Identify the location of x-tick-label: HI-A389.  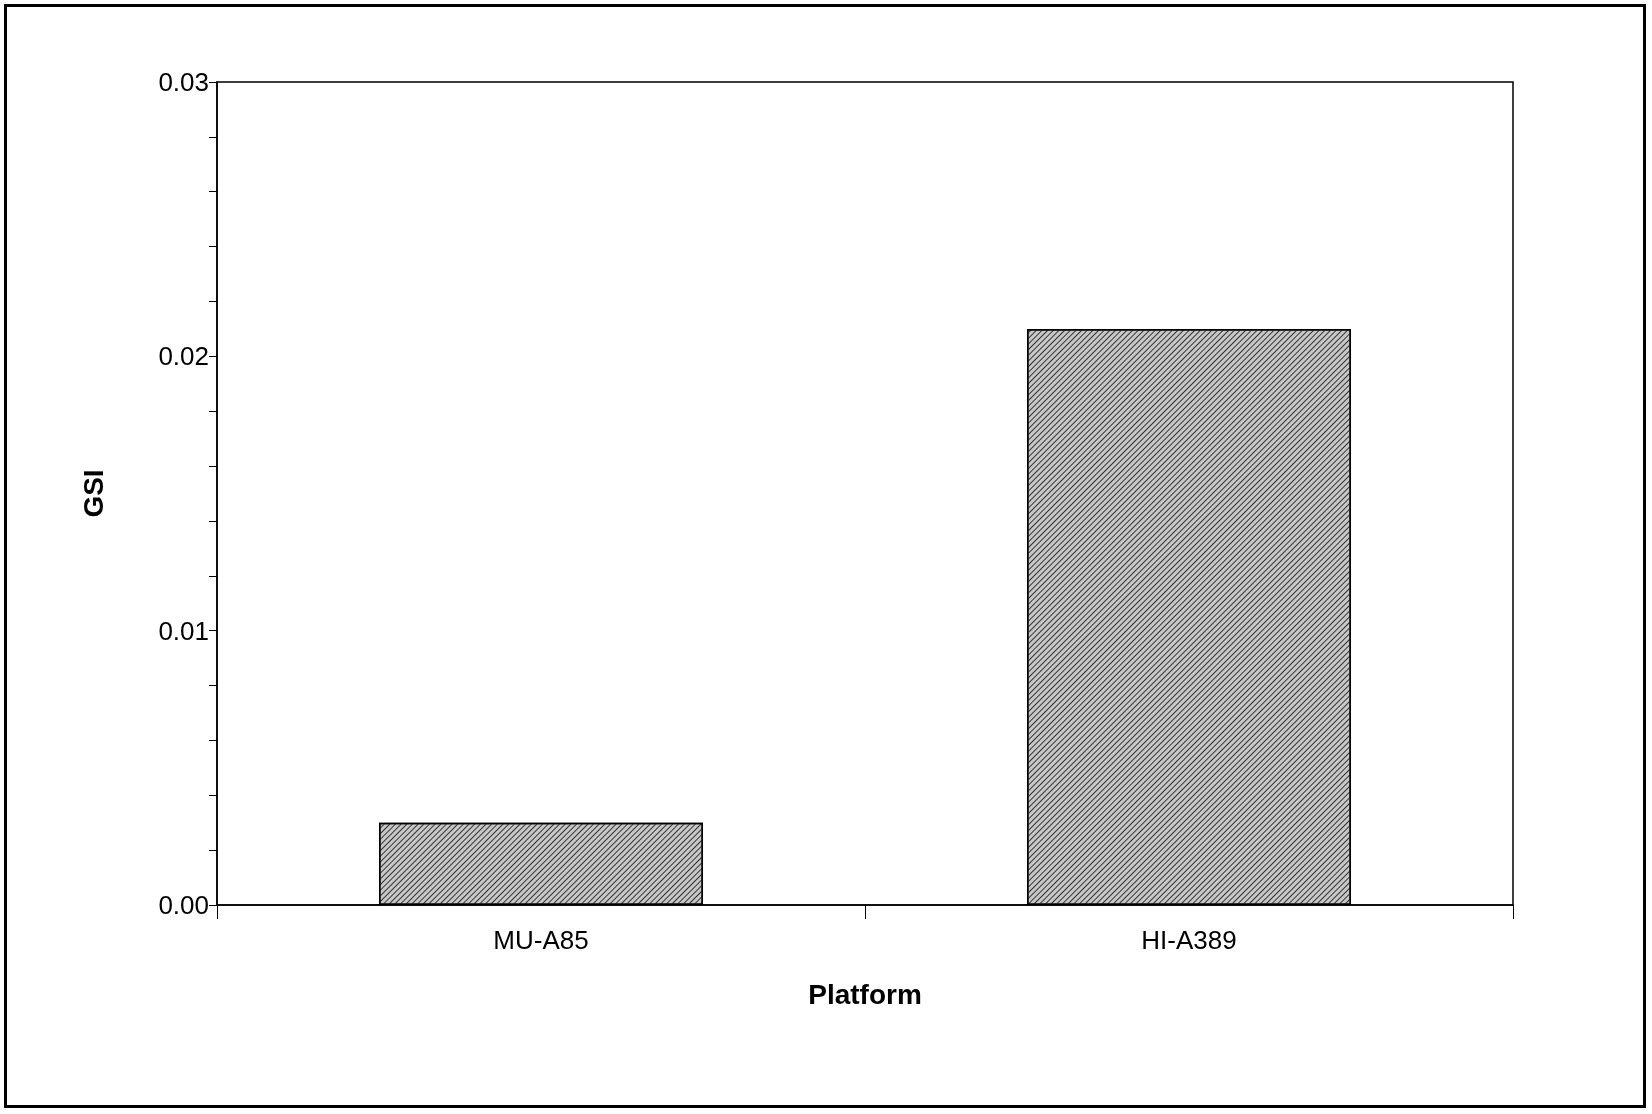
(1189, 940).